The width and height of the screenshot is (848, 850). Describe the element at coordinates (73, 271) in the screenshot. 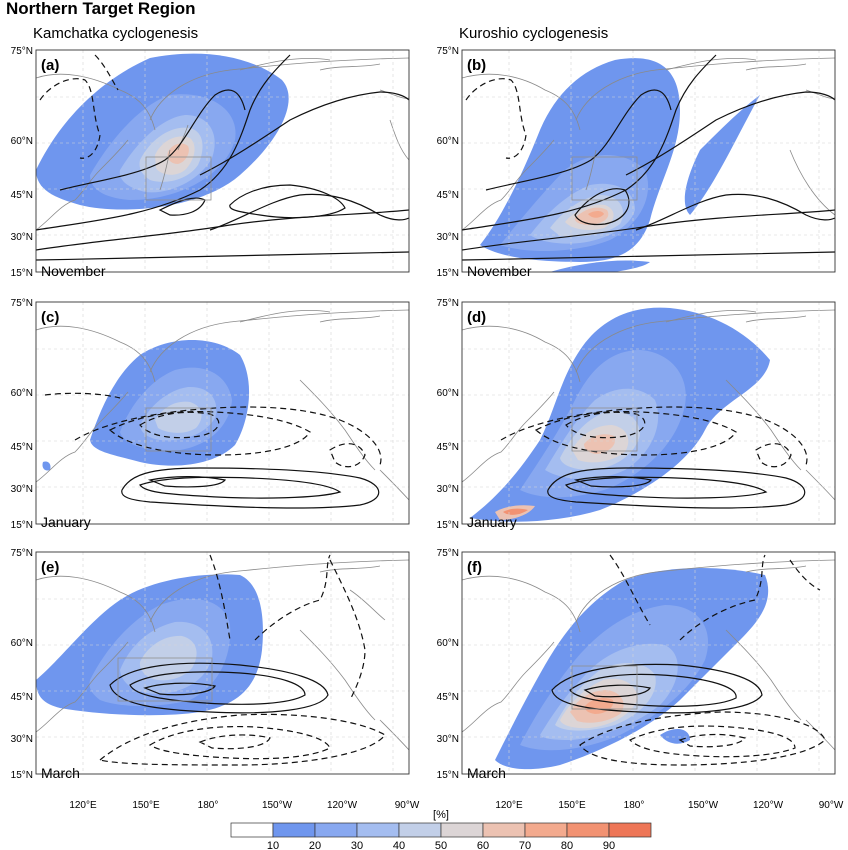

I see `month-label-a: November` at that location.